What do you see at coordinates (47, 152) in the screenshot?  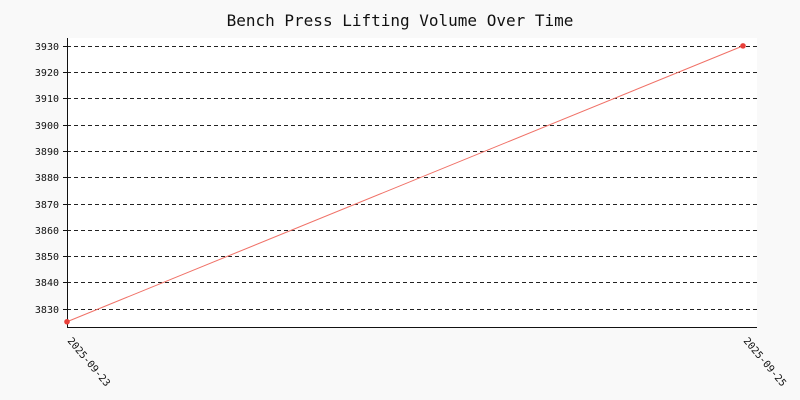 I see `y-tick-label: 3890` at bounding box center [47, 152].